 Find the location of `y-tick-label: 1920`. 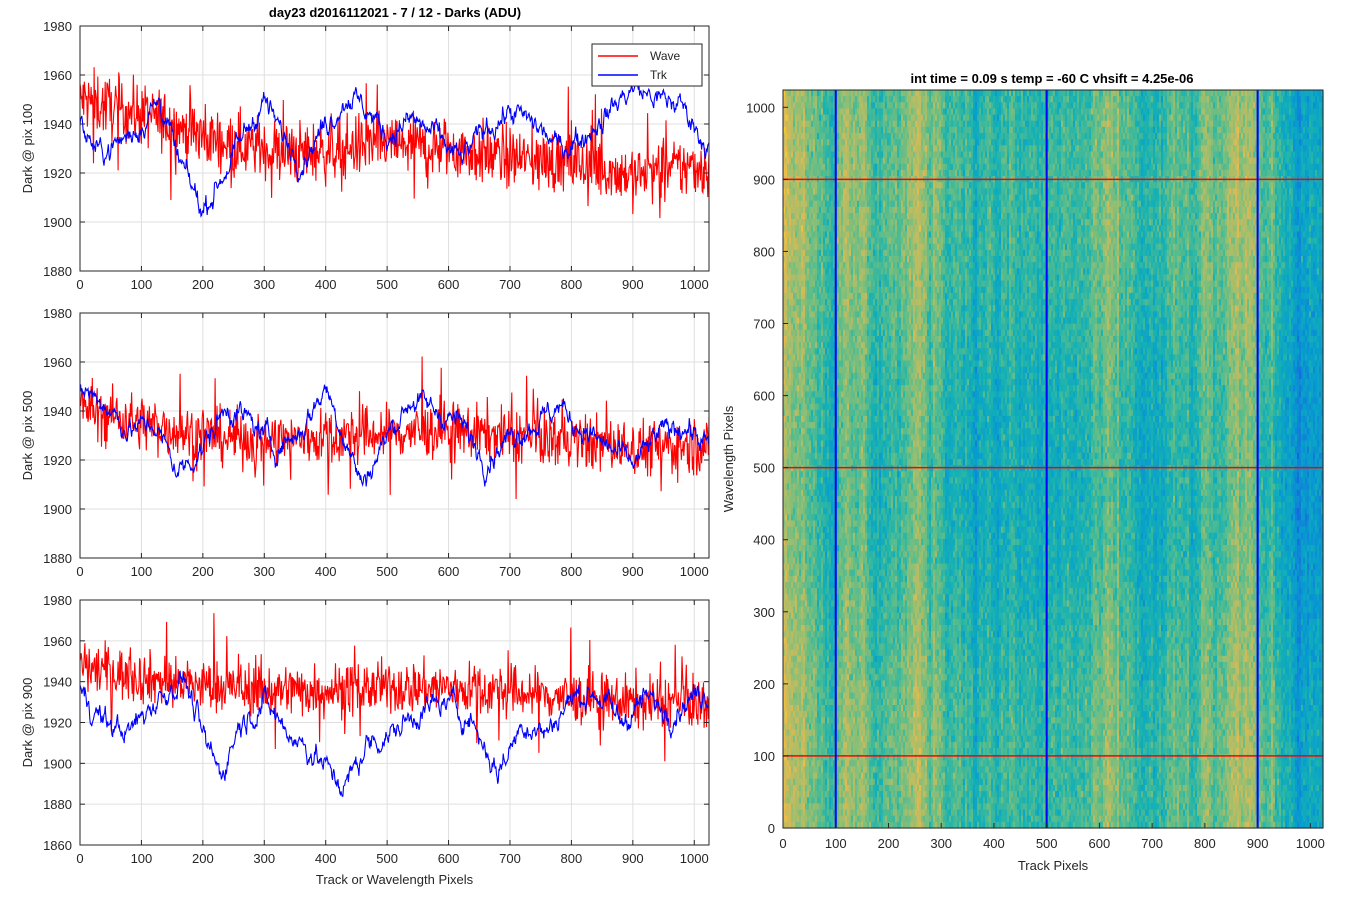

y-tick-label: 1920 is located at coordinates (57, 723).